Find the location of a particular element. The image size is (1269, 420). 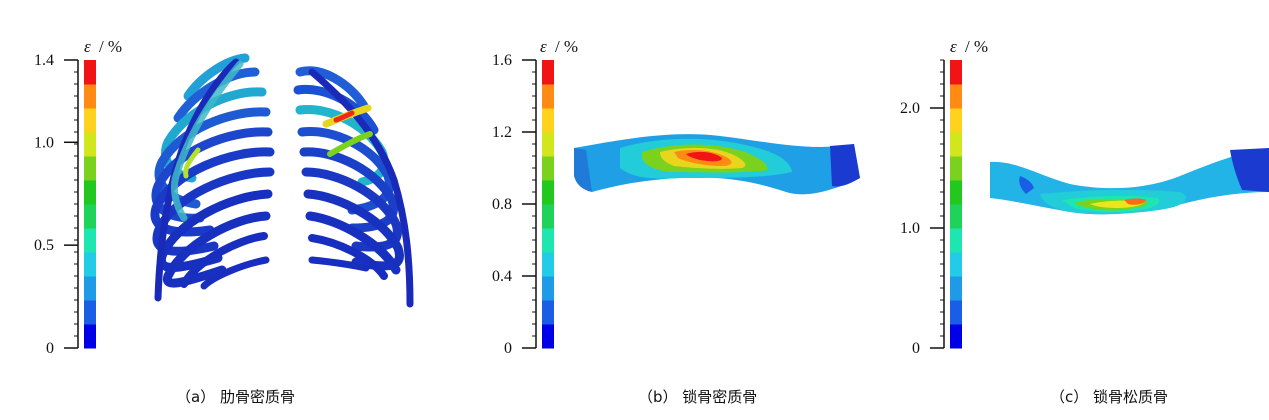

rib-l-highlight is located at coordinates (207, 141).